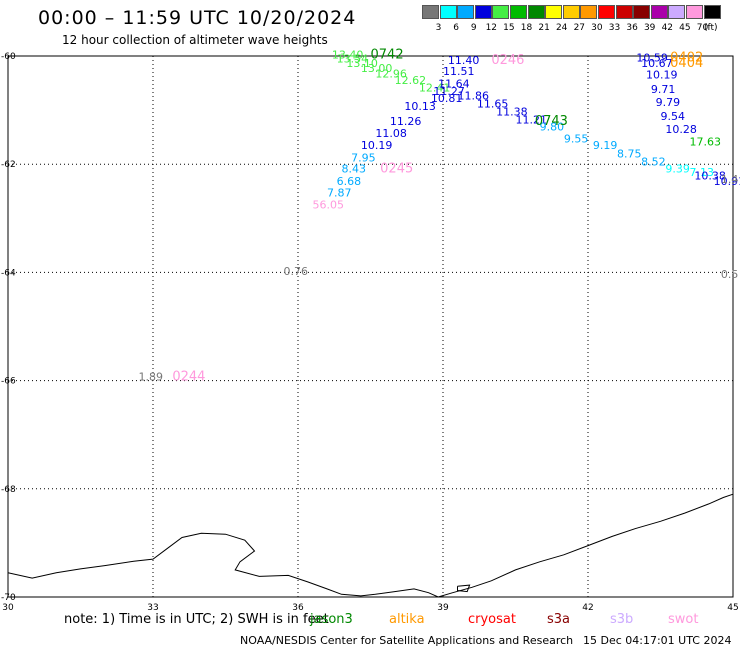 This screenshot has width=740, height=650. Describe the element at coordinates (377, 68) in the screenshot. I see `wave-height-value: 13.00` at that location.